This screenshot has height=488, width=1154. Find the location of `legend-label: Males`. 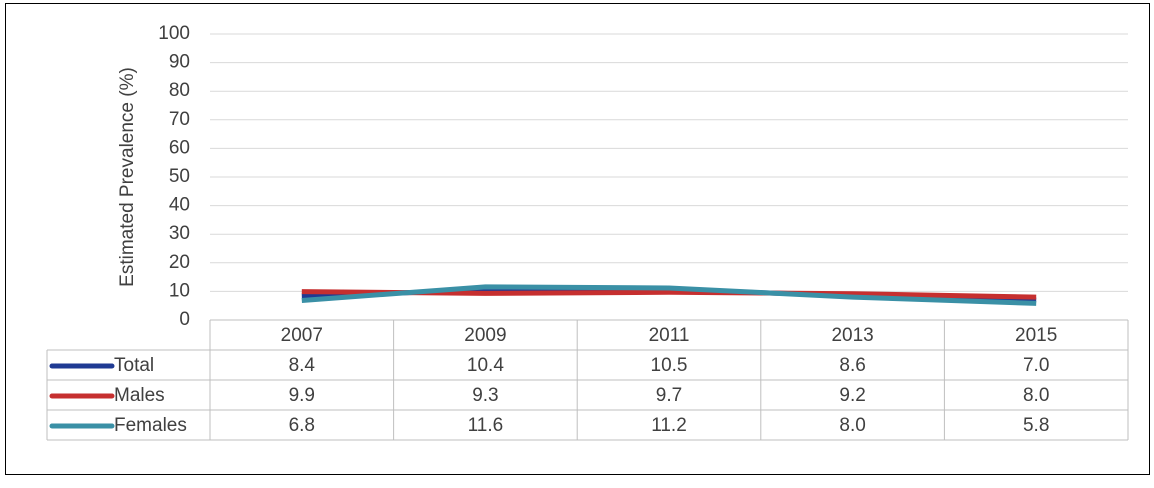

legend-label: Males is located at coordinates (139, 395).